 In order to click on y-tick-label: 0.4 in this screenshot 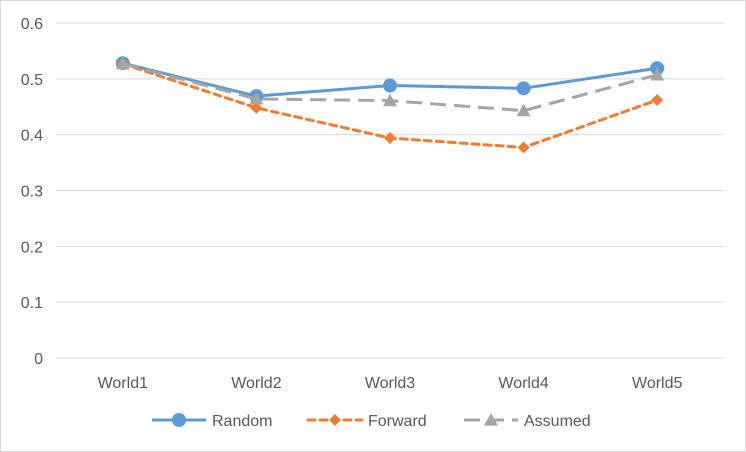, I will do `click(32, 136)`.